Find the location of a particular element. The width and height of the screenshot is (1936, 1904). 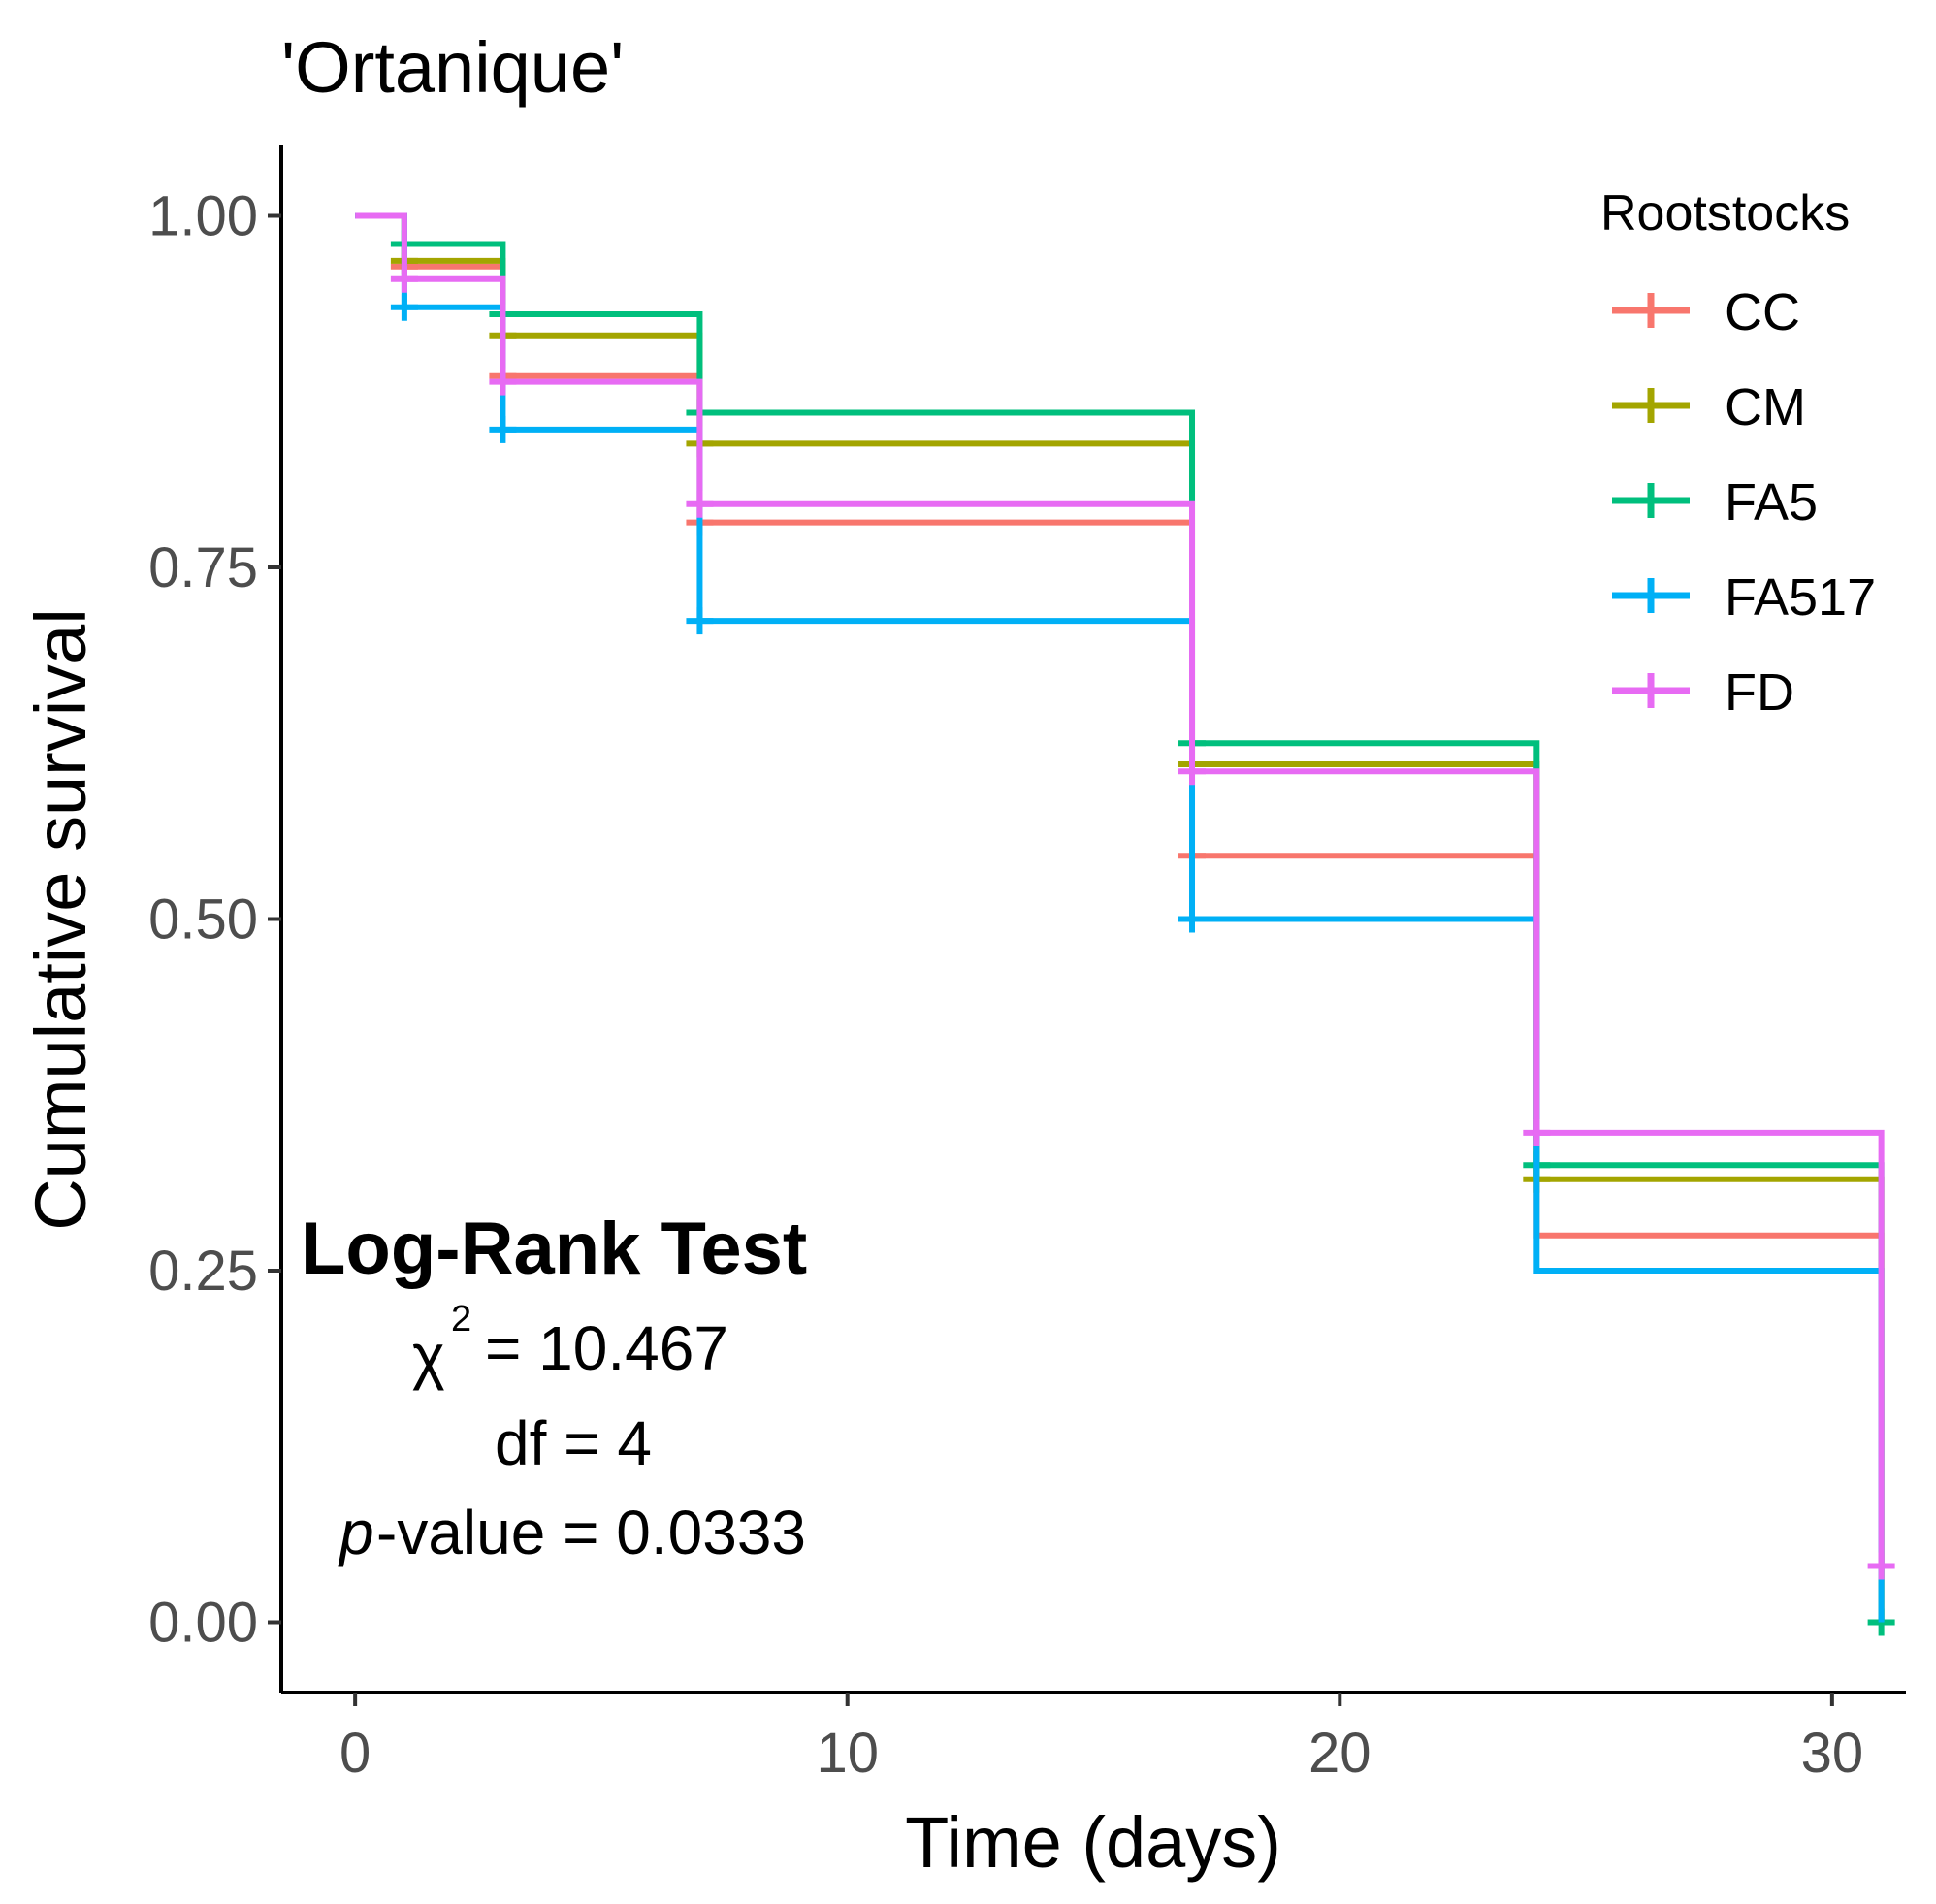

y-ticks is located at coordinates (274, 919).